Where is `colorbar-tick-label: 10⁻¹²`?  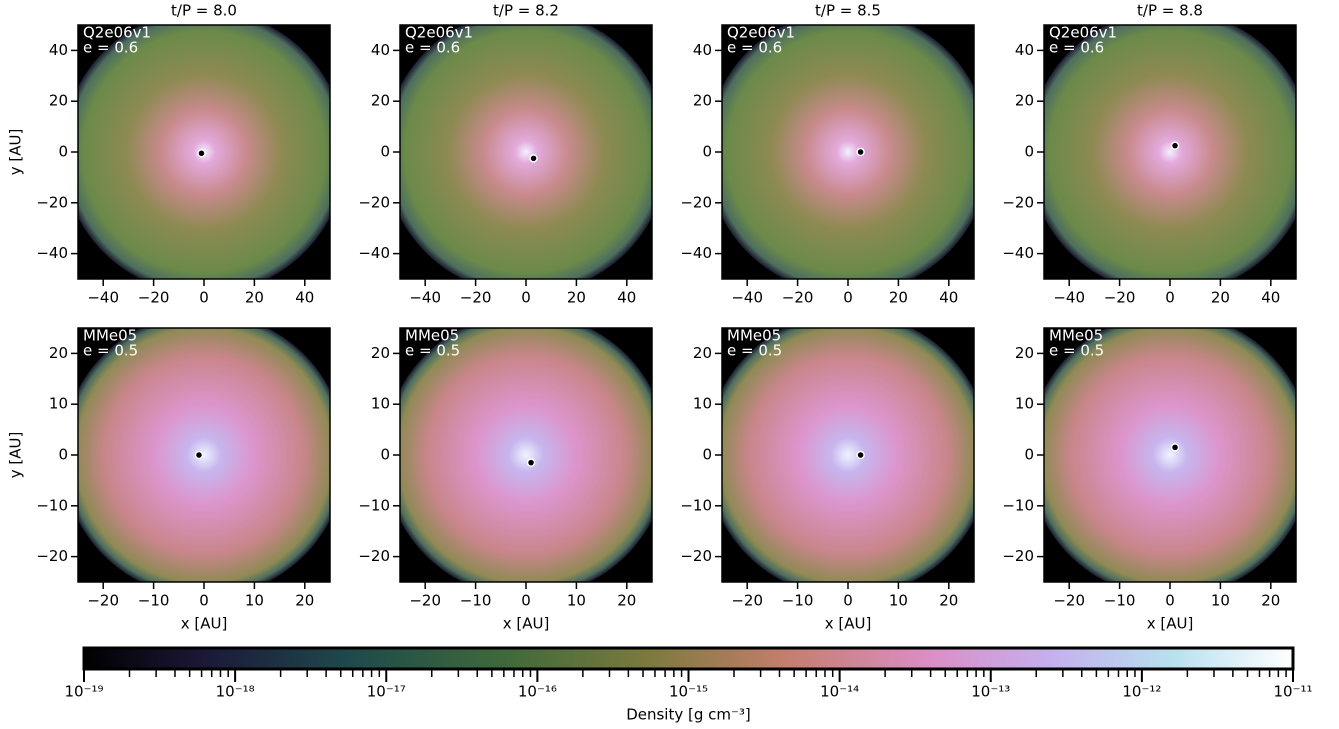 colorbar-tick-label: 10⁻¹² is located at coordinates (1141, 692).